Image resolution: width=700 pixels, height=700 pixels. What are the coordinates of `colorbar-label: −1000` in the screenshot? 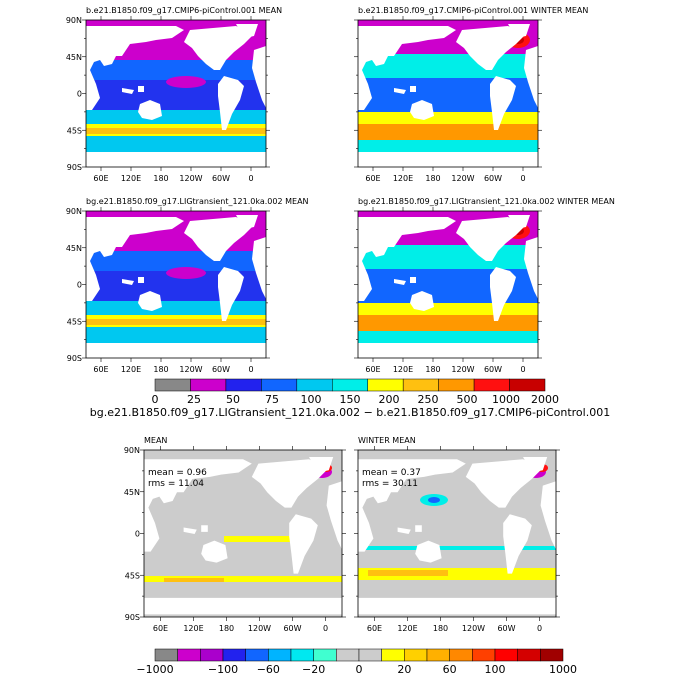 It's located at (154, 669).